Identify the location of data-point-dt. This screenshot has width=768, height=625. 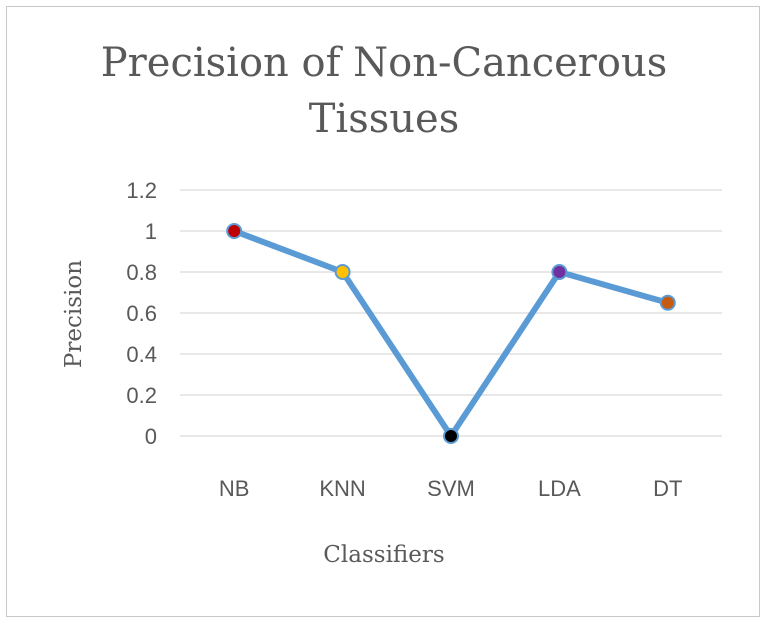
(667, 302).